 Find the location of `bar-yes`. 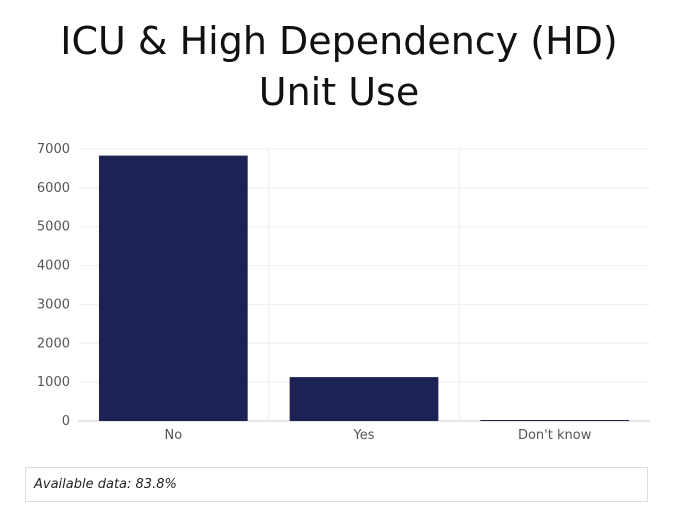

bar-yes is located at coordinates (364, 399).